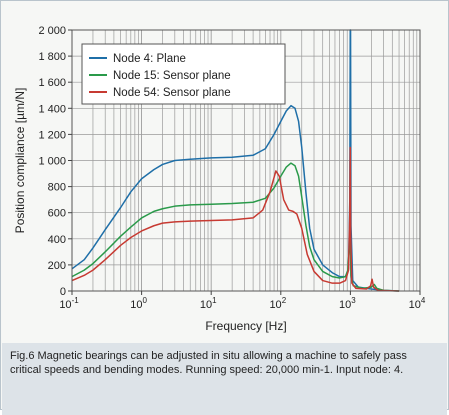 Image resolution: width=449 pixels, height=415 pixels. I want to click on legend-label: Node 54: Sensor plane, so click(172, 93).